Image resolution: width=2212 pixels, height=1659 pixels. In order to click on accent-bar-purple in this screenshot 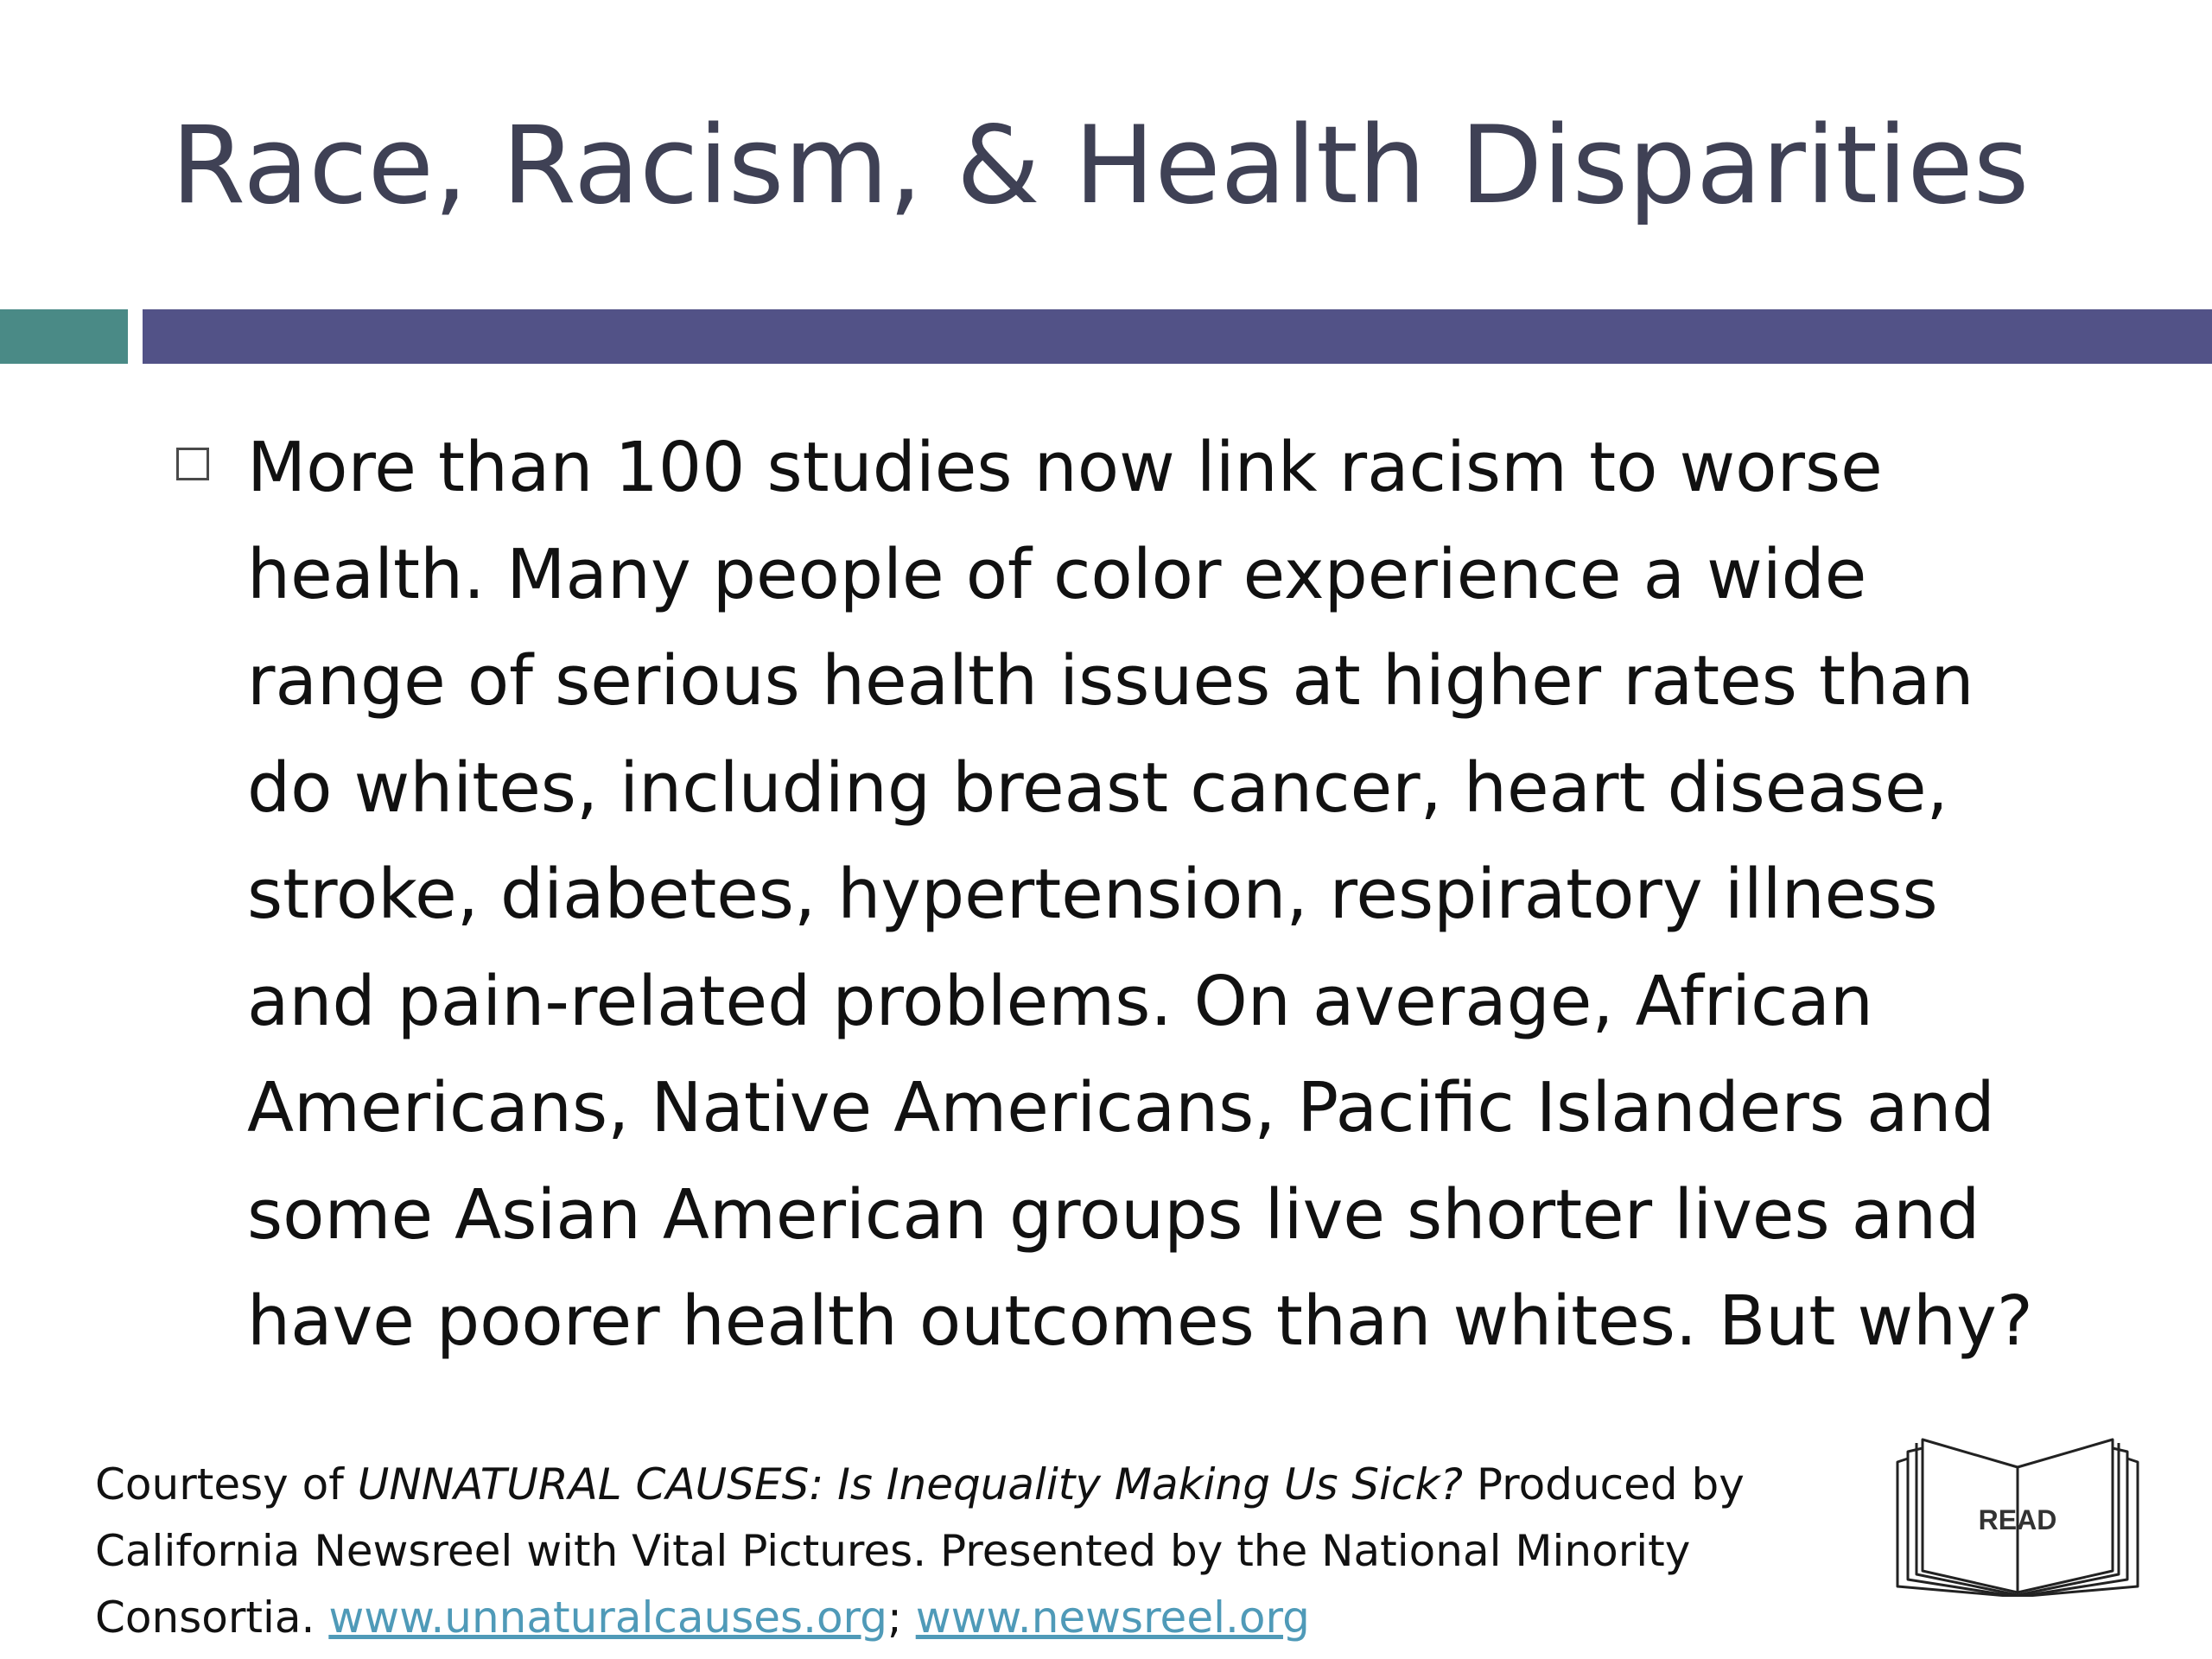, I will do `click(1177, 336)`.